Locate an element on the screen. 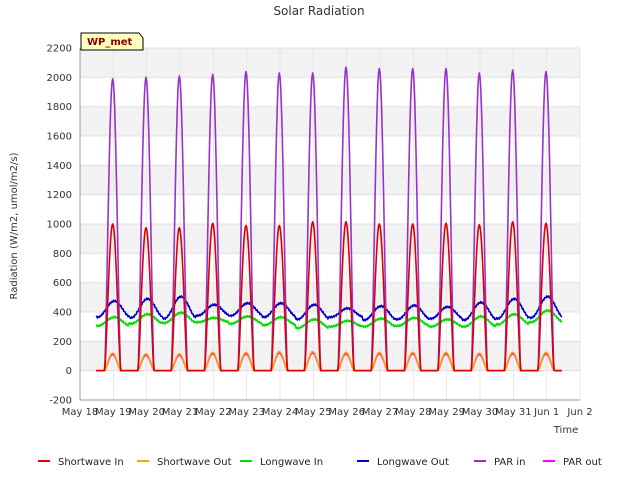  x-tick-label: May 26 is located at coordinates (346, 412).